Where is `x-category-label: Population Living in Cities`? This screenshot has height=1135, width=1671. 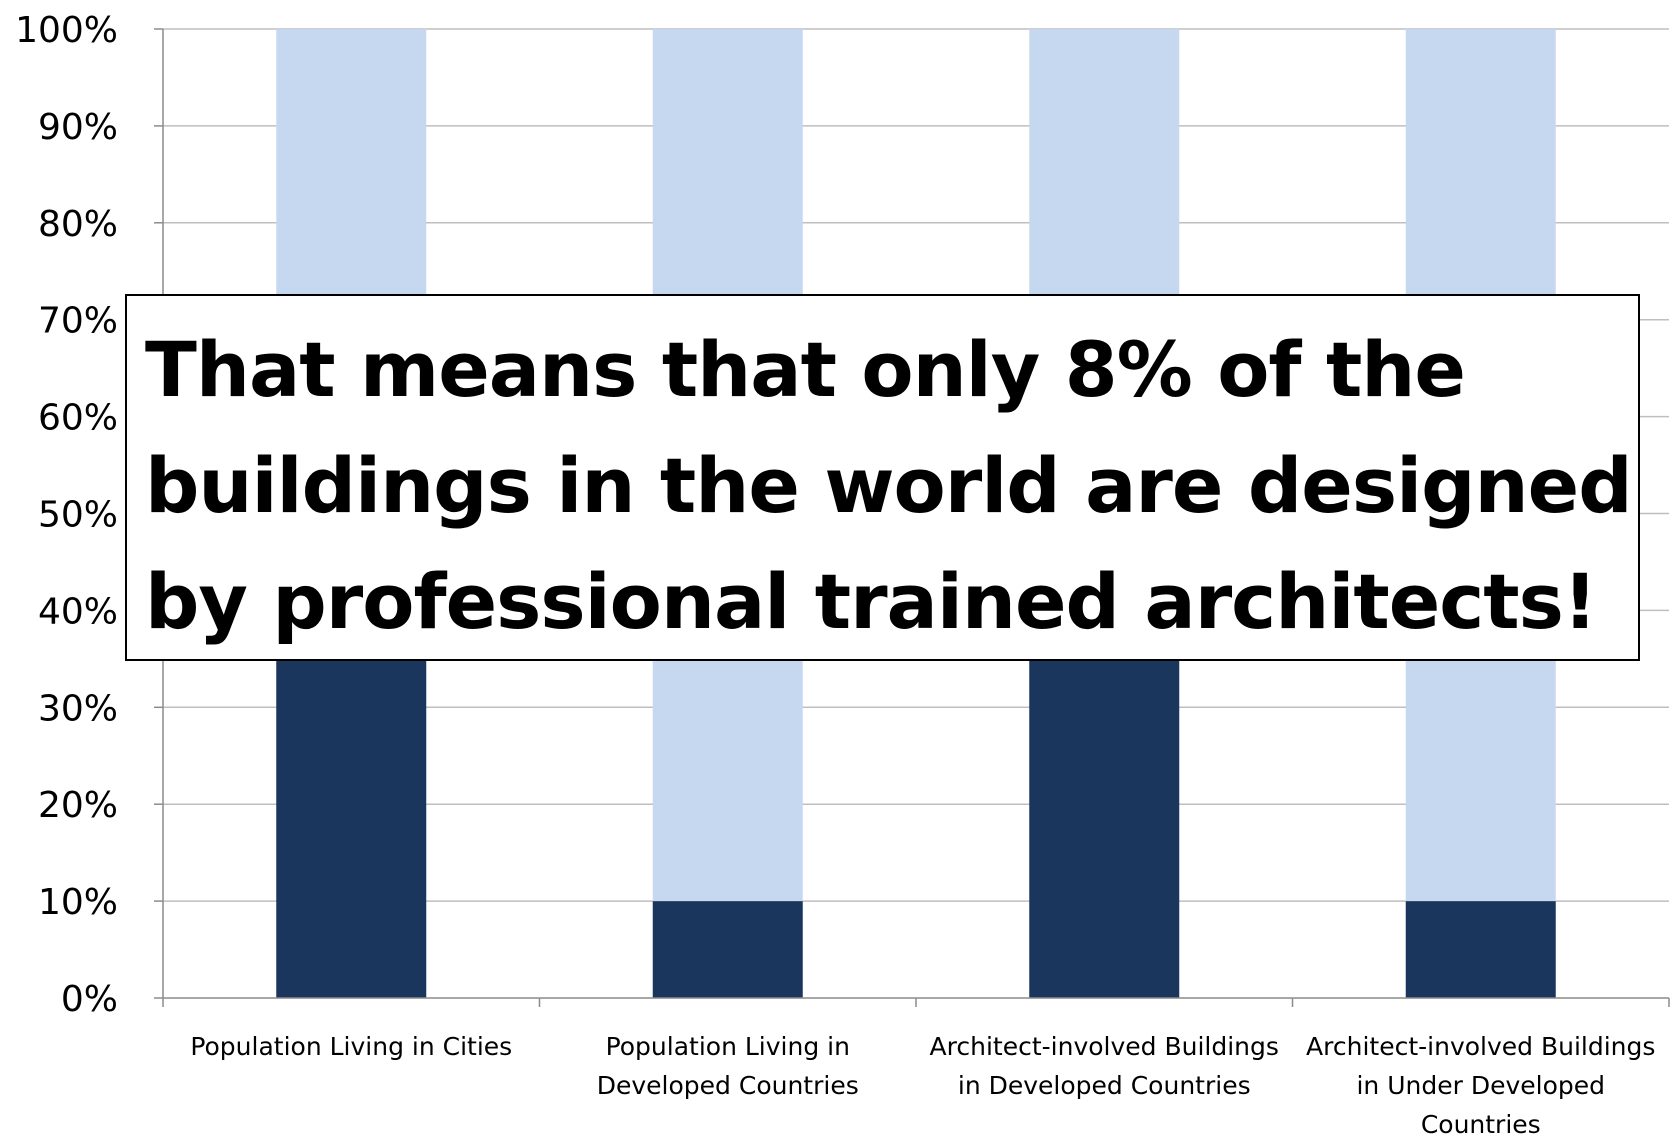
x-category-label: Population Living in Cities is located at coordinates (351, 1046).